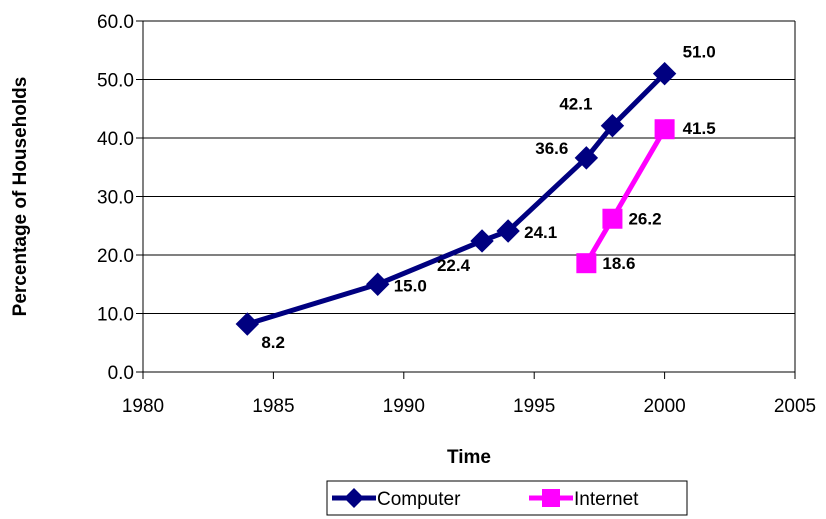 This screenshot has height=519, width=826. What do you see at coordinates (115, 256) in the screenshot?
I see `y-tick-label: 20.0` at bounding box center [115, 256].